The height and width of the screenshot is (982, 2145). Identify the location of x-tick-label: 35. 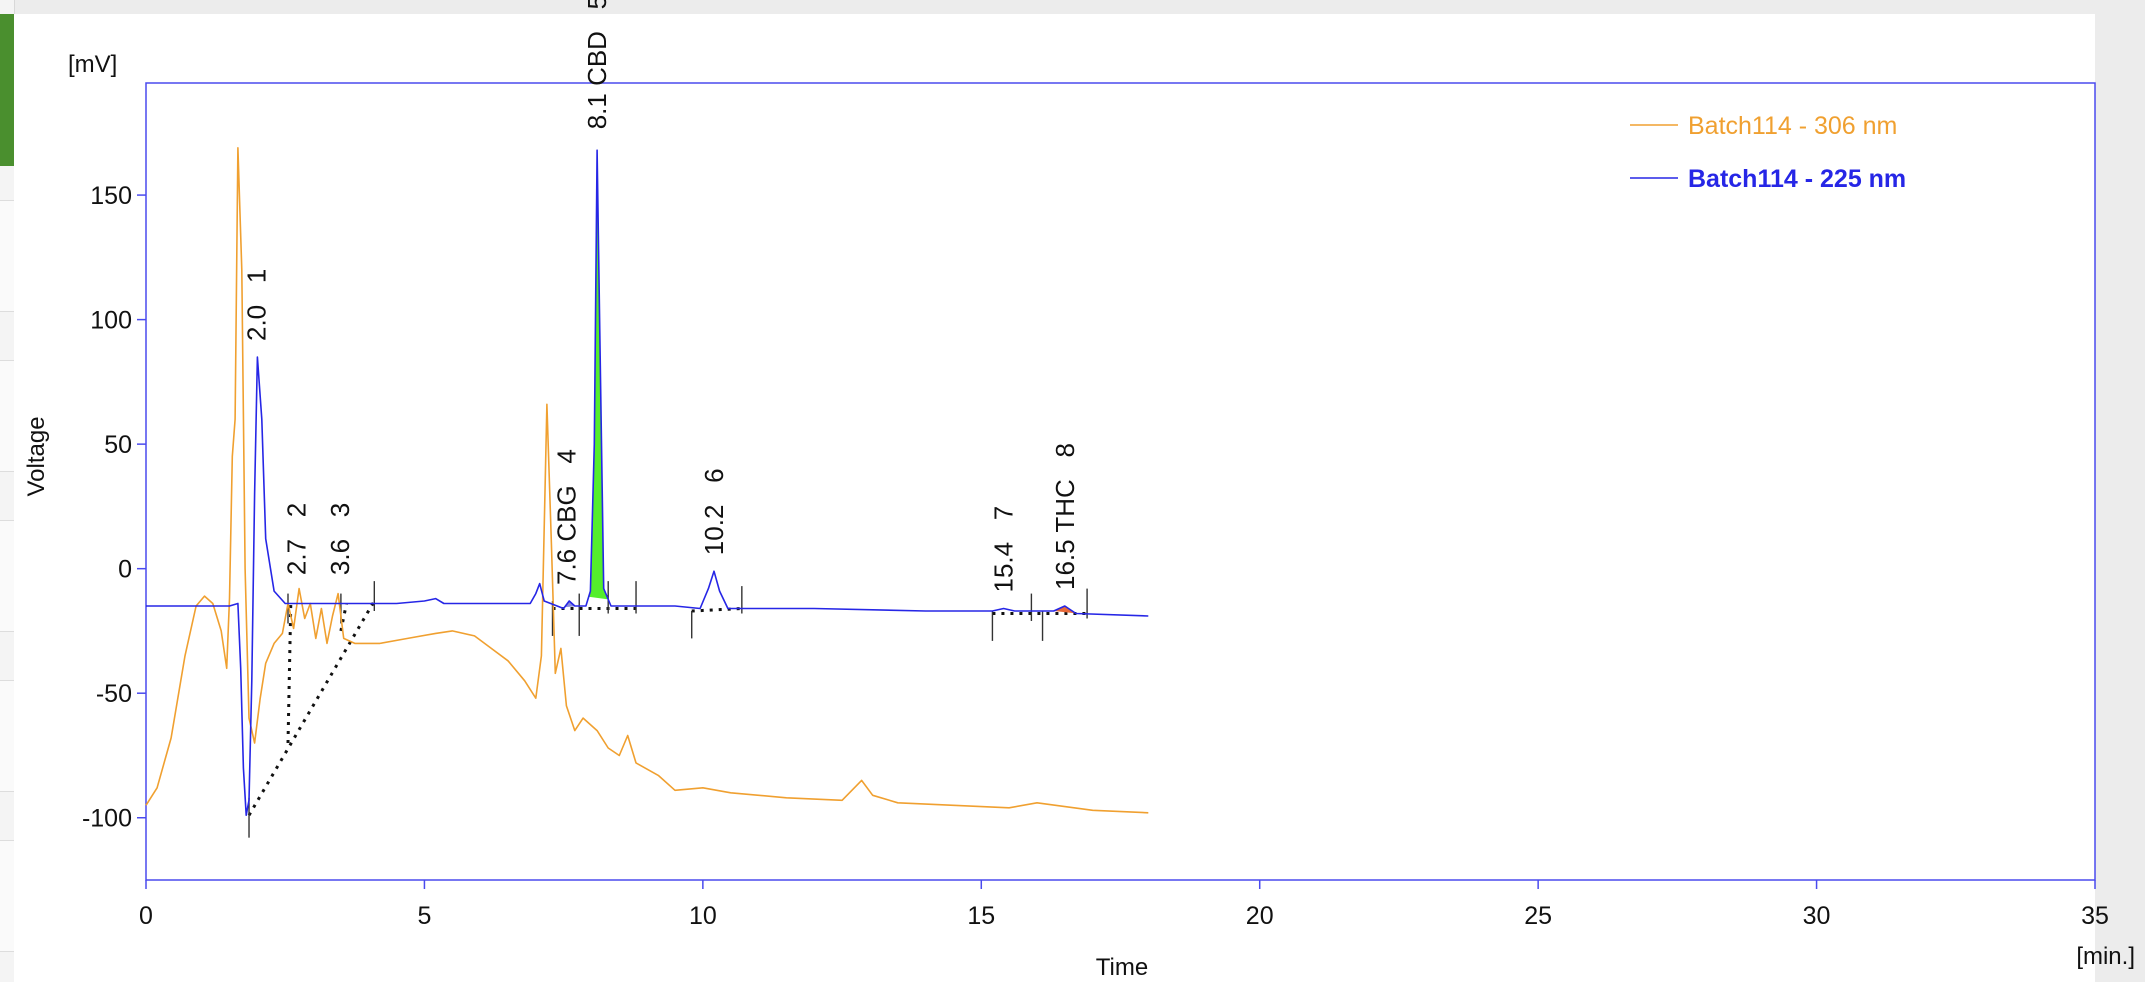
(2095, 916).